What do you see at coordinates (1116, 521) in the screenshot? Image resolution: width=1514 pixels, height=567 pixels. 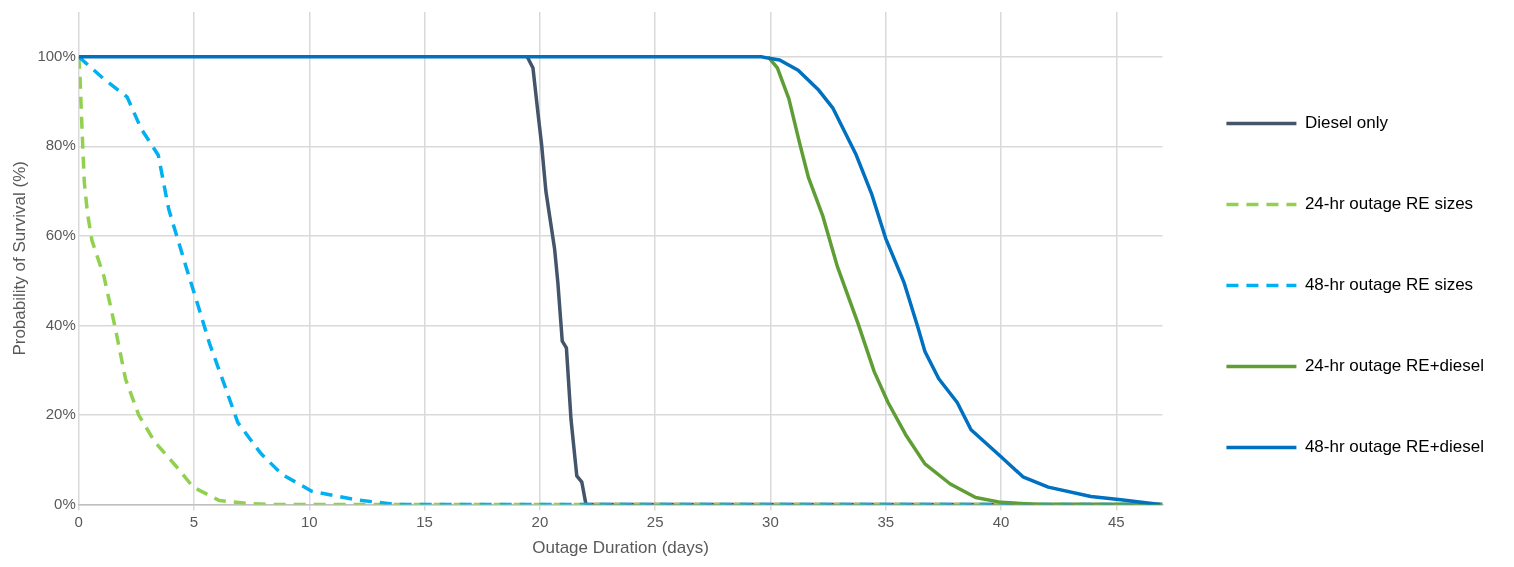 I see `x-tick-label: 45` at bounding box center [1116, 521].